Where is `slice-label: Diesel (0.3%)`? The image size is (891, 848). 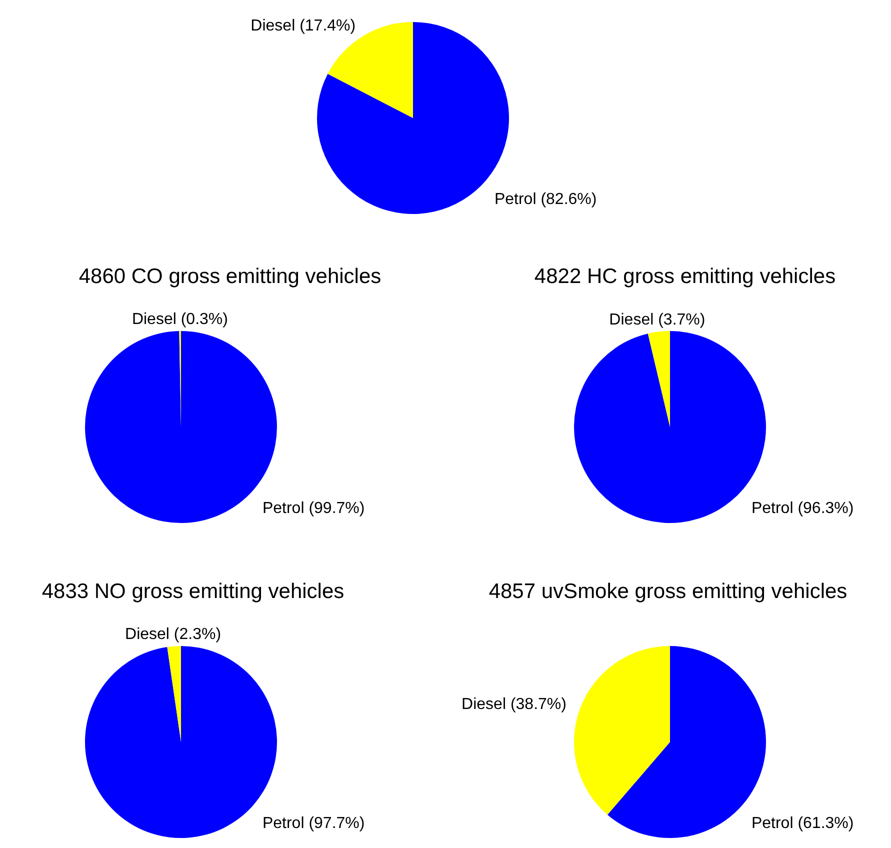
slice-label: Diesel (0.3%) is located at coordinates (180, 319).